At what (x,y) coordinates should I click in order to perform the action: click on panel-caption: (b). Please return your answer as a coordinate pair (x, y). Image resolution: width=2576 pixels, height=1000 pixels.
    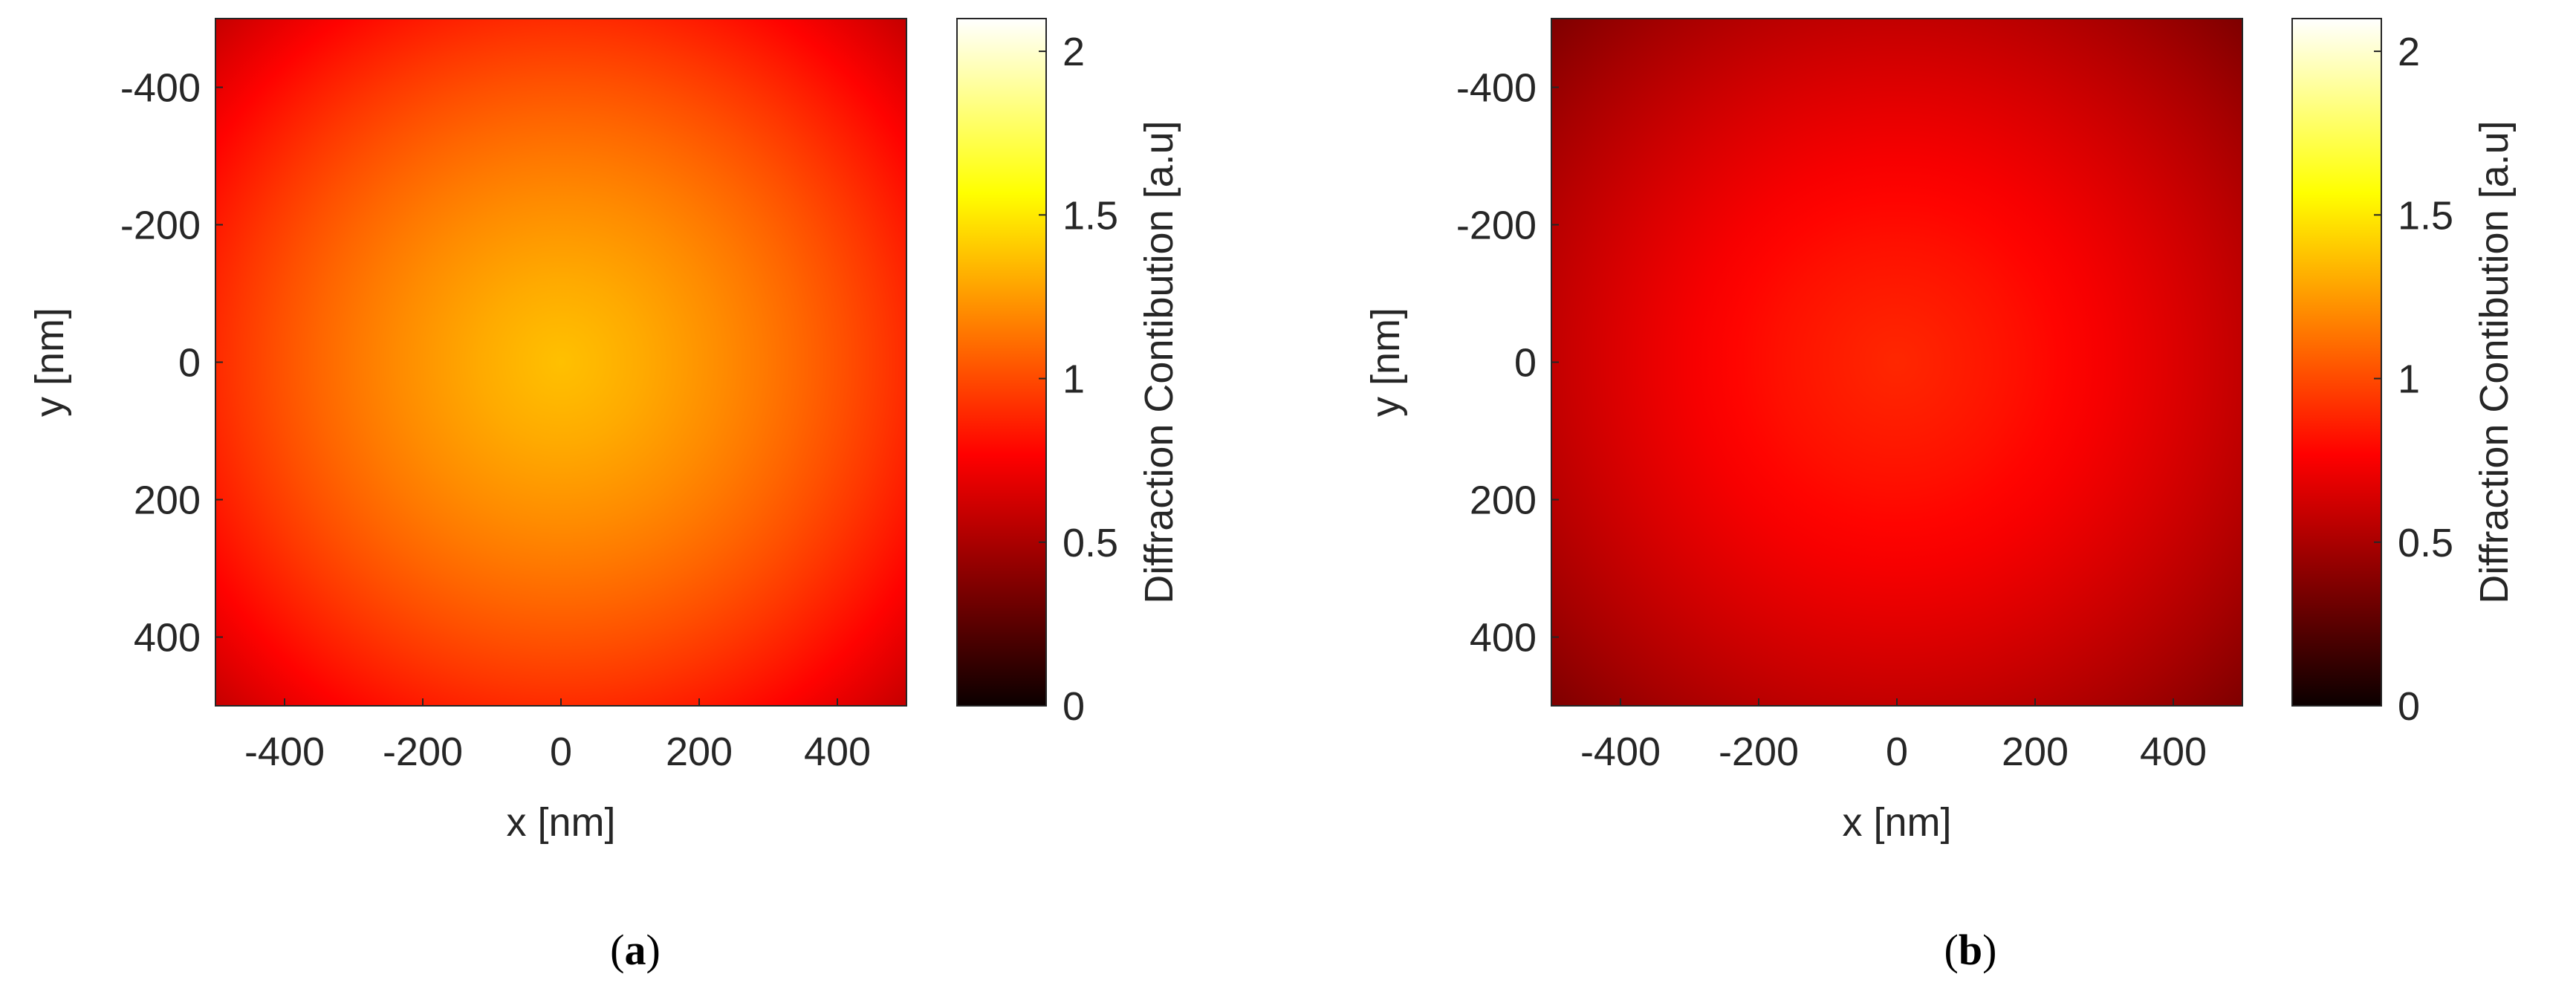
    Looking at the image, I should click on (1970, 950).